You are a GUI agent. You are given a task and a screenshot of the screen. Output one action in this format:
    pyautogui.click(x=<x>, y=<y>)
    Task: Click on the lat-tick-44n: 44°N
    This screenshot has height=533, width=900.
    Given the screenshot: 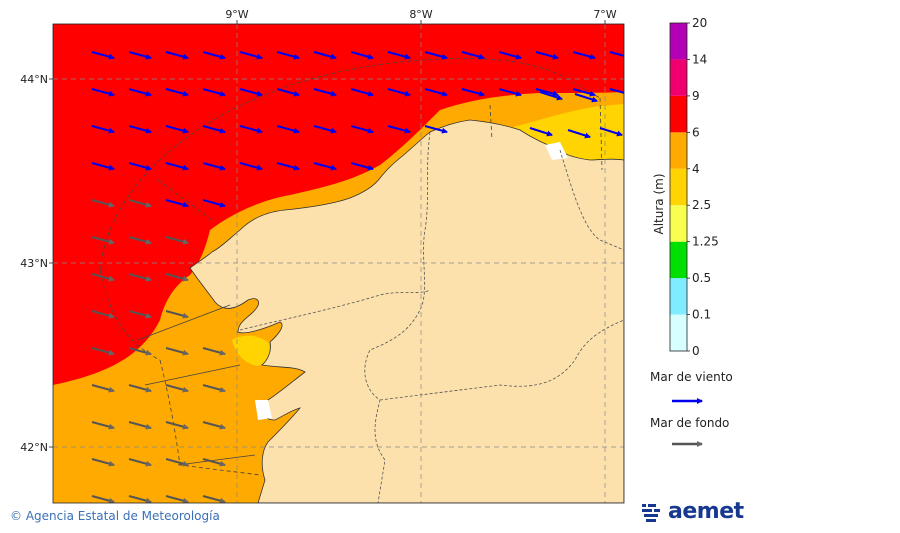 What is the action you would take?
    pyautogui.click(x=34, y=79)
    